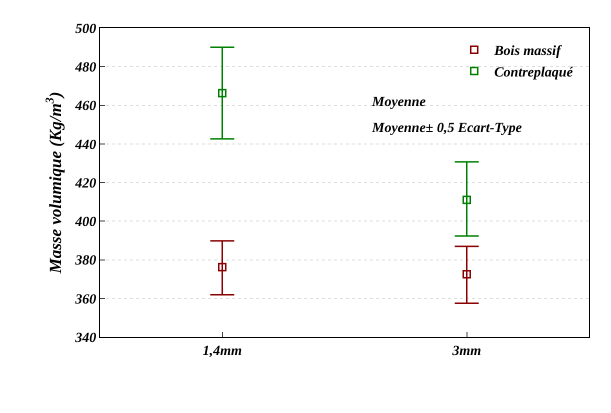 Image resolution: width=611 pixels, height=413 pixels. What do you see at coordinates (222, 351) in the screenshot?
I see `x-tick-label: 1,4mm` at bounding box center [222, 351].